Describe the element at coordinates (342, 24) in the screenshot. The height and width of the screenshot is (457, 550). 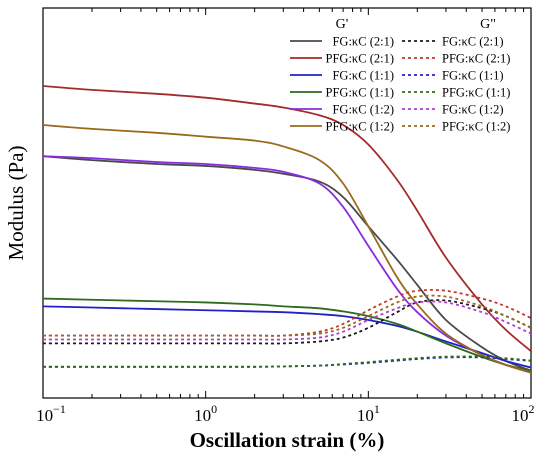
I see `legend-header-storage: G'` at that location.